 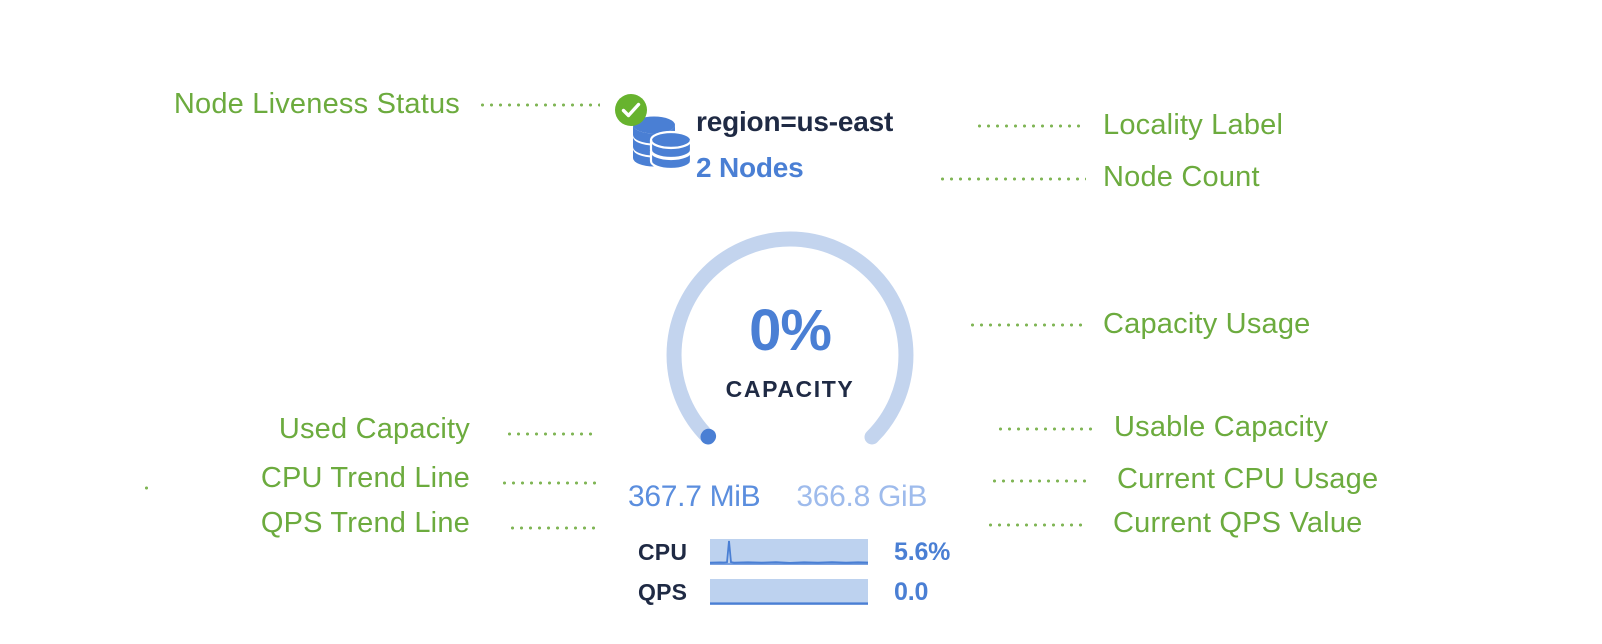 I want to click on leader-node-count, so click(x=1012, y=179).